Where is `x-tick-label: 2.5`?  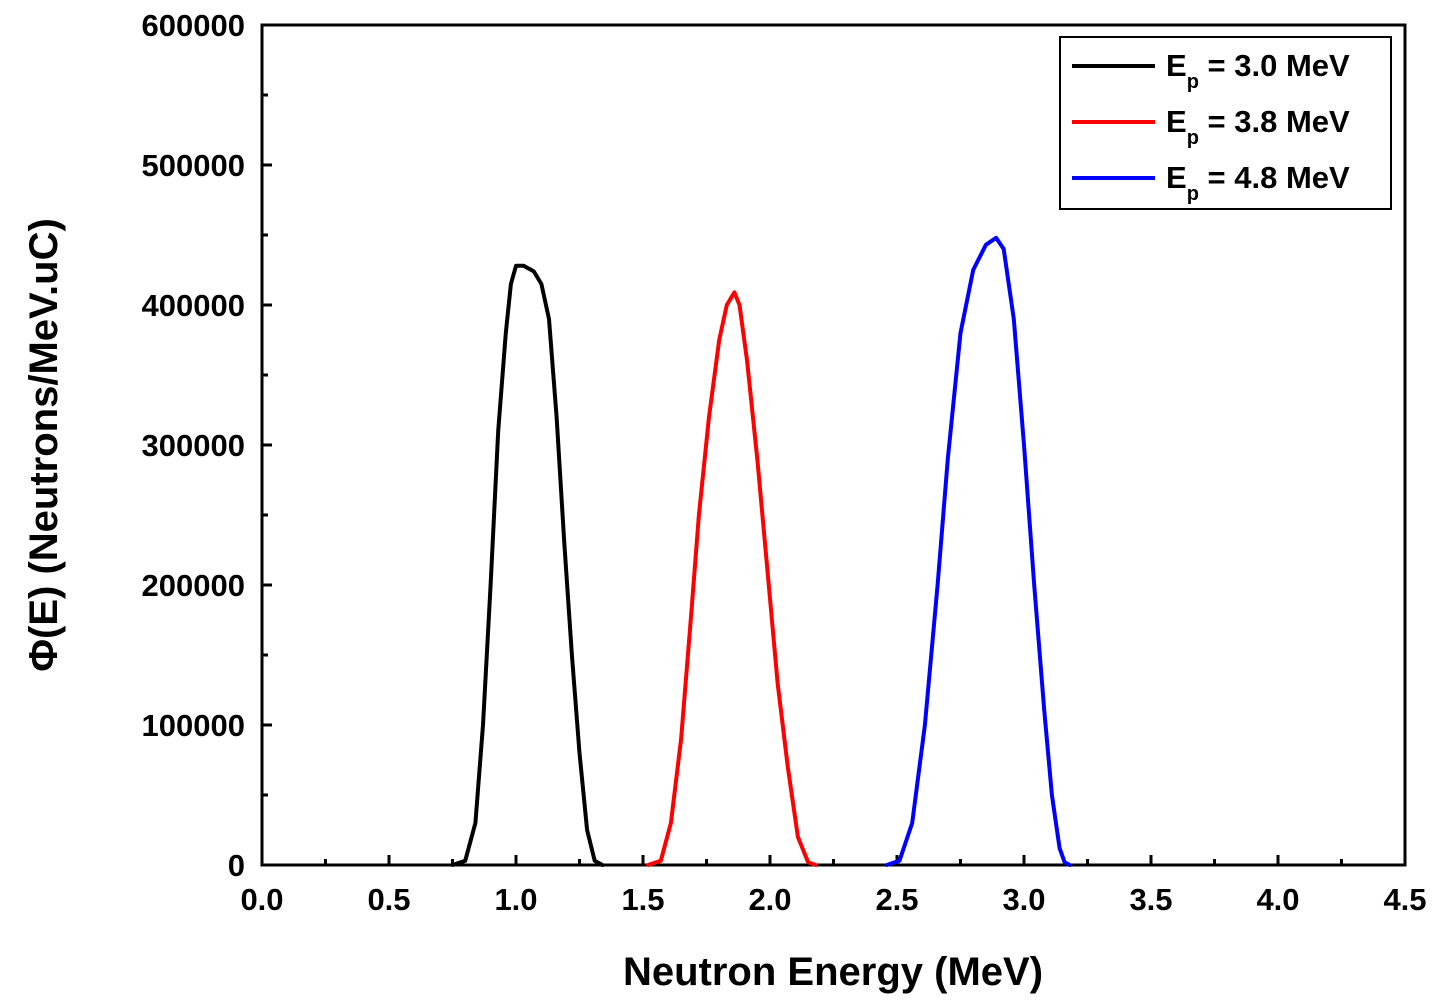 x-tick-label: 2.5 is located at coordinates (896, 899).